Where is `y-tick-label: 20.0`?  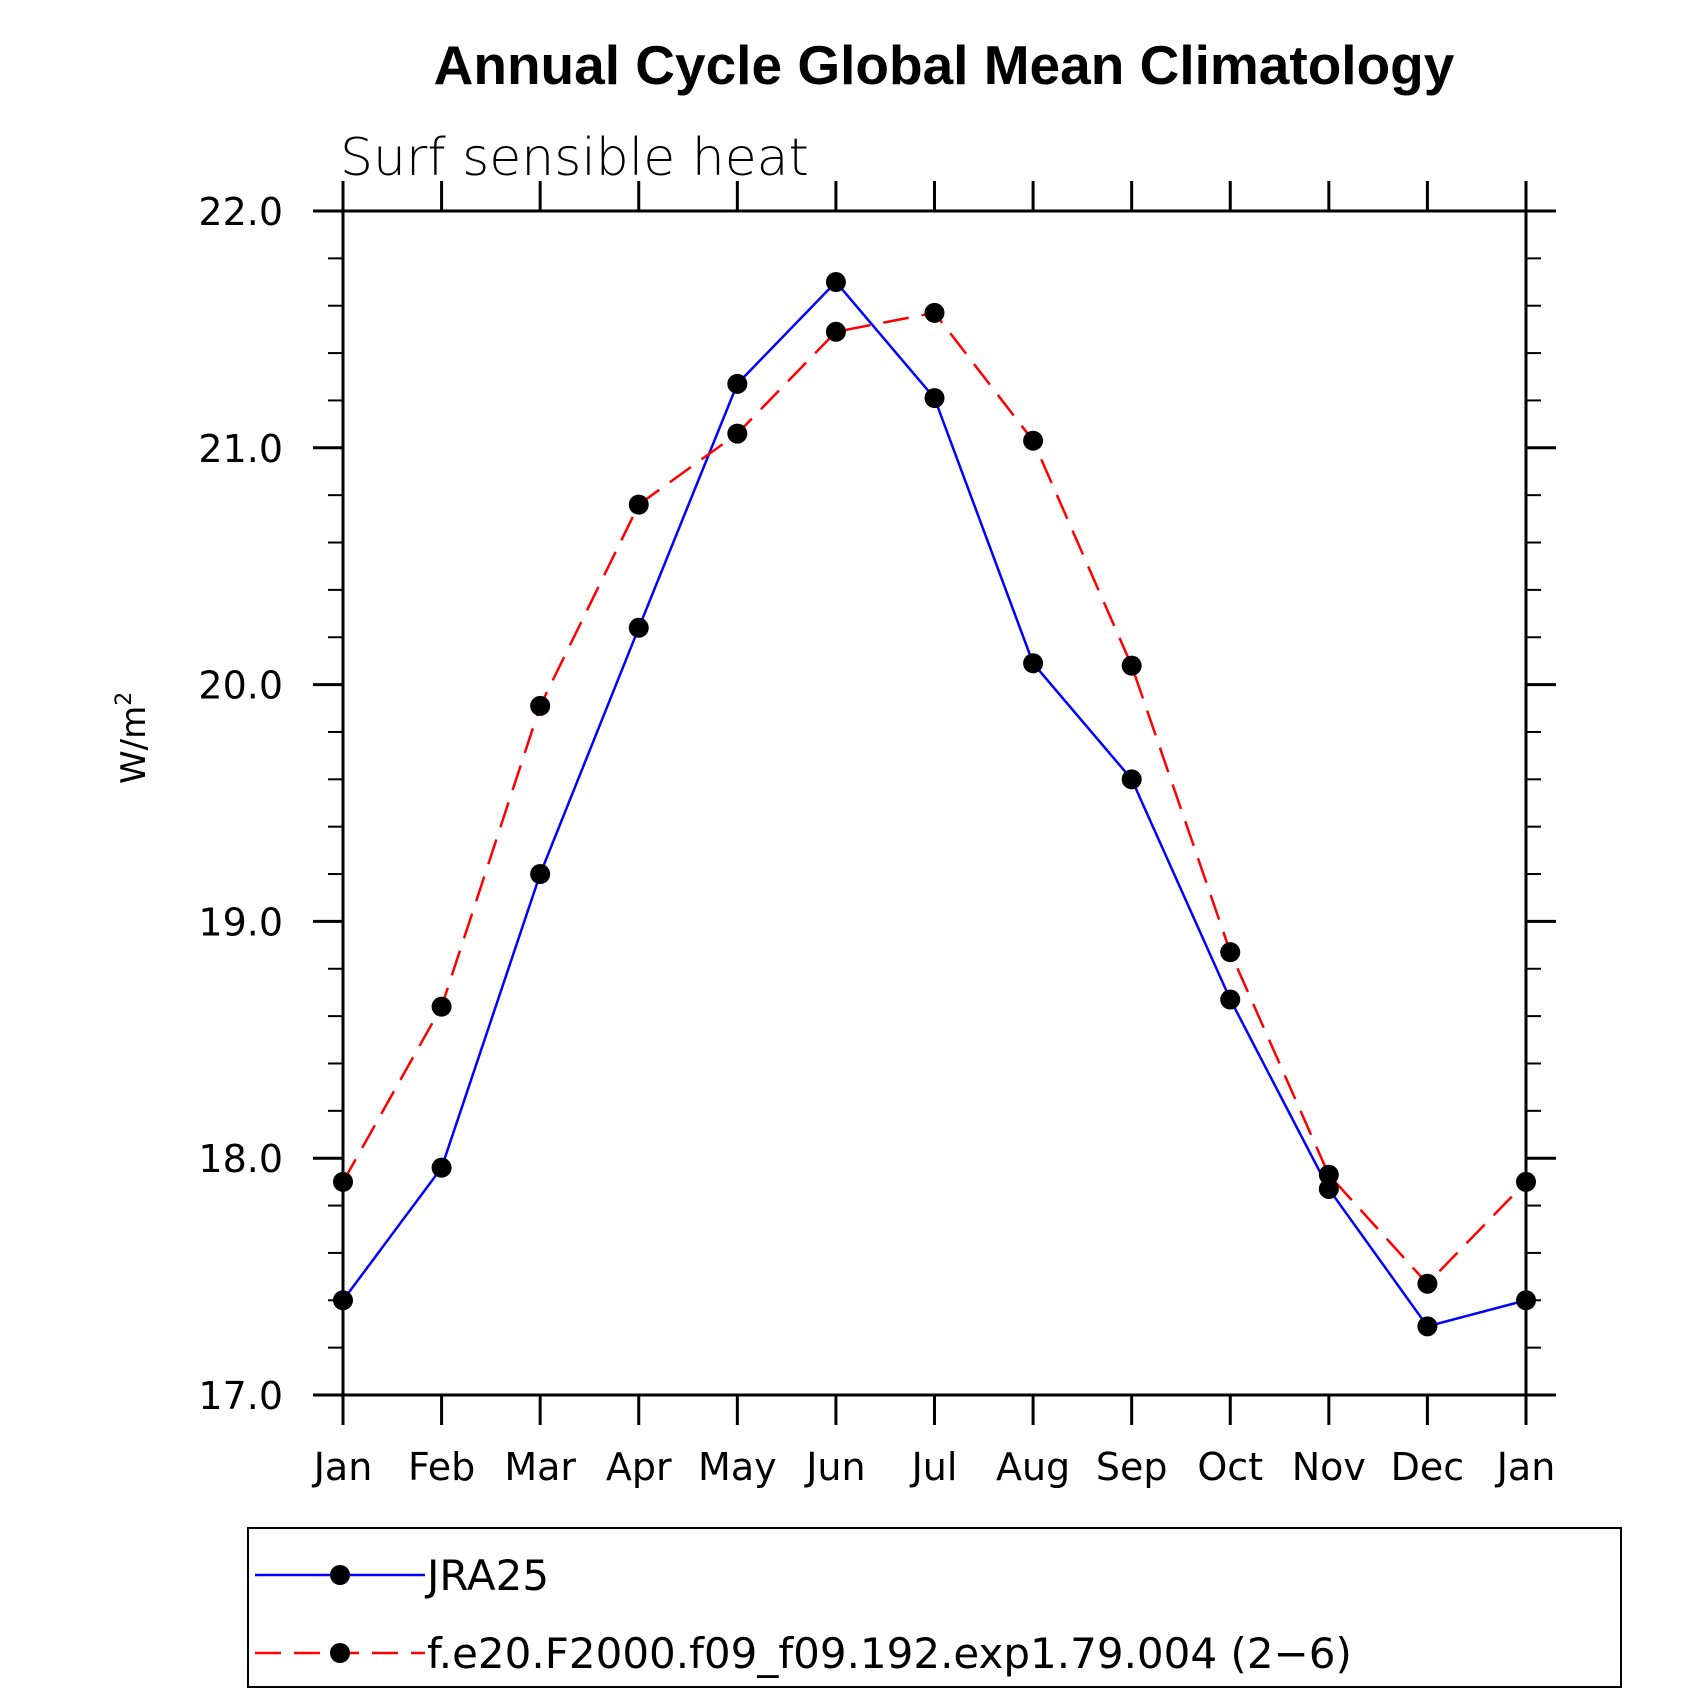
y-tick-label: 20.0 is located at coordinates (240, 686).